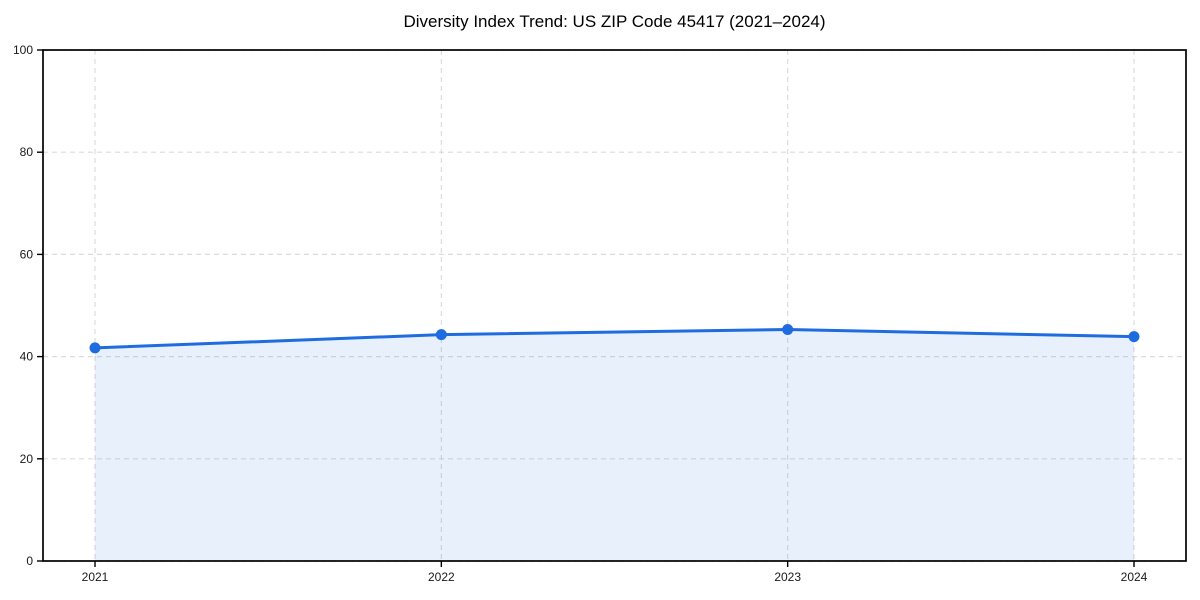  Describe the element at coordinates (787, 577) in the screenshot. I see `x-axis-tick-label: 2023` at that location.